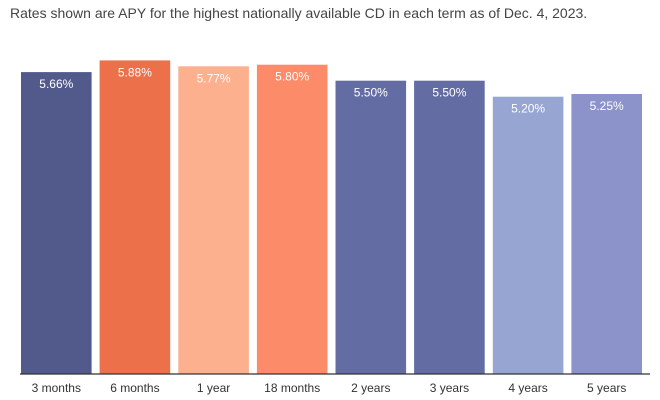 This screenshot has width=660, height=400. What do you see at coordinates (56, 223) in the screenshot?
I see `bar-3-months` at bounding box center [56, 223].